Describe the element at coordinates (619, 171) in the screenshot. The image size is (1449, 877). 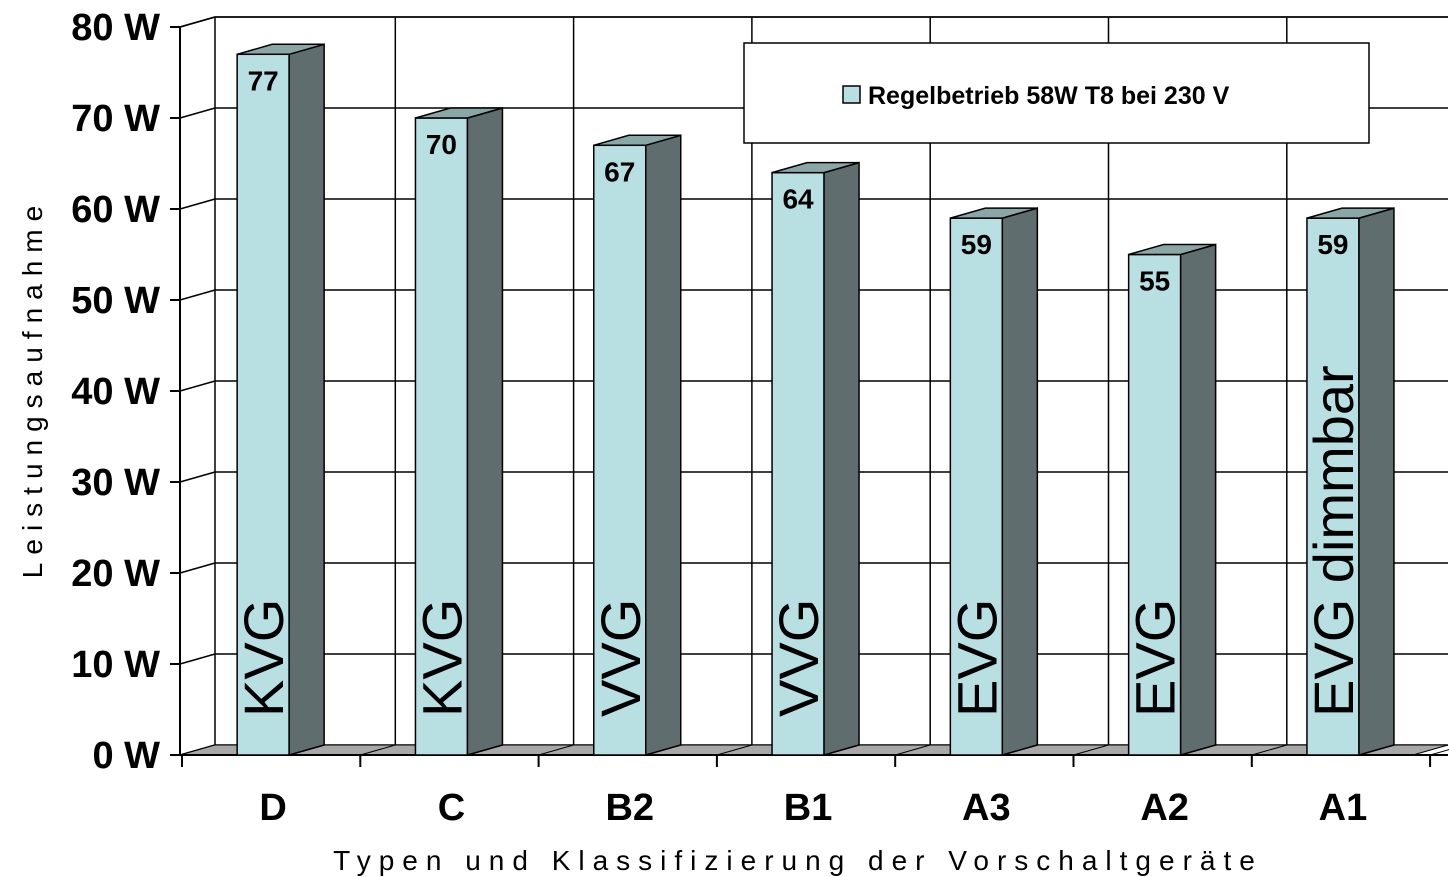
I see `value-label: 67` at that location.